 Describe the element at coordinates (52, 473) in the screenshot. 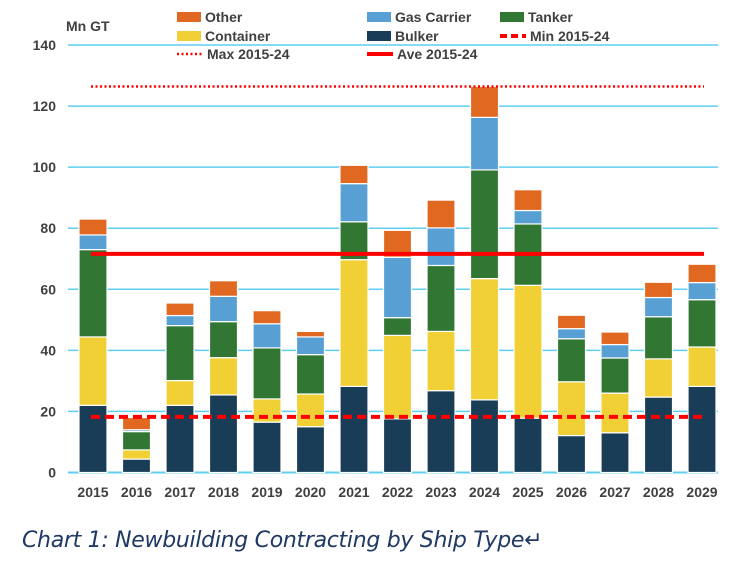

I see `y-tick-label: 0` at that location.